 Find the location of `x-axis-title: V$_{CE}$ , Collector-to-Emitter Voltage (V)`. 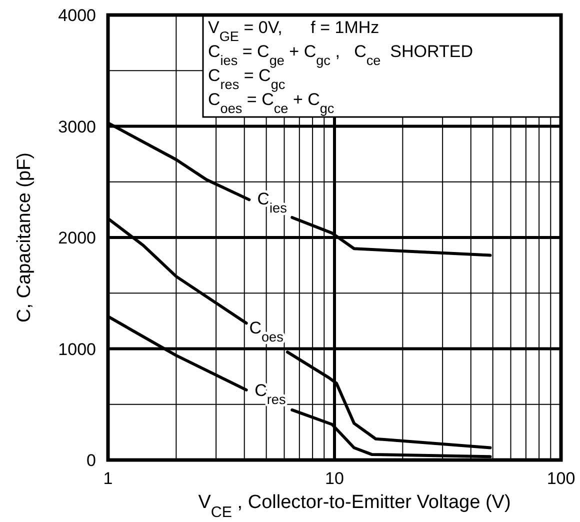

x-axis-title: V$_{CE}$ , Collector-to-Emitter Voltage (V) is located at coordinates (354, 506).